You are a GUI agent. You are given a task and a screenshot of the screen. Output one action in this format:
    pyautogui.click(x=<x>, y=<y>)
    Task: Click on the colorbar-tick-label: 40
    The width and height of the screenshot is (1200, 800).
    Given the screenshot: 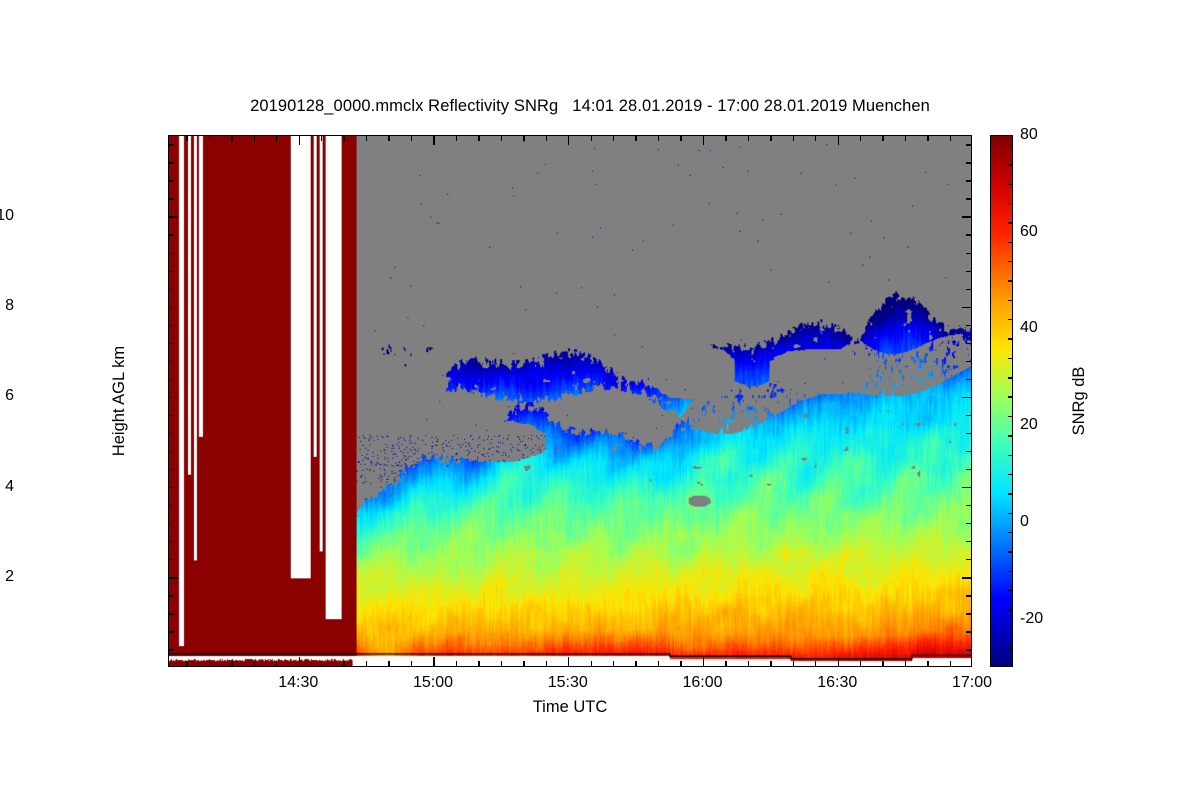 What is the action you would take?
    pyautogui.click(x=1029, y=328)
    